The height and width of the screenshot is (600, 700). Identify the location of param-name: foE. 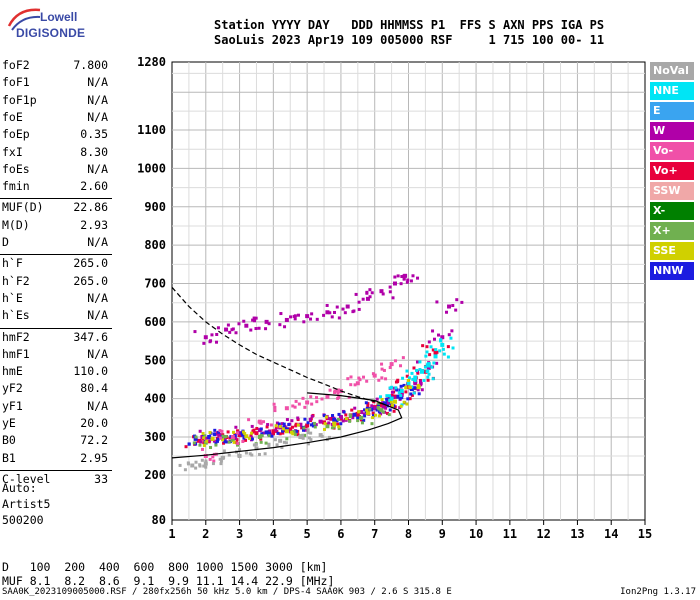
(12, 116).